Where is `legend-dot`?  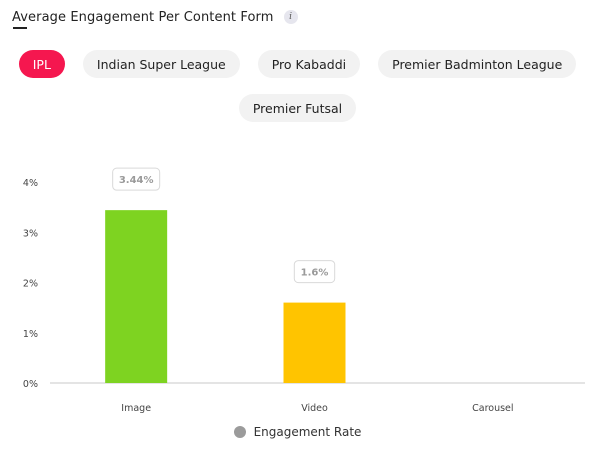 legend-dot is located at coordinates (239, 432).